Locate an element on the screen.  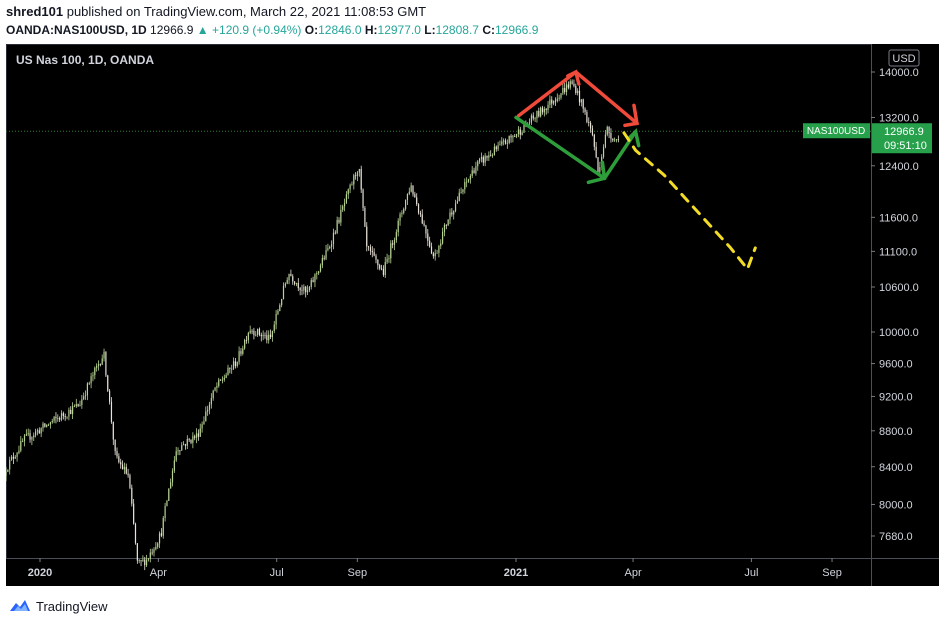
current-price-label: NAS100USD 12966.9 09:51:10 is located at coordinates (867, 138).